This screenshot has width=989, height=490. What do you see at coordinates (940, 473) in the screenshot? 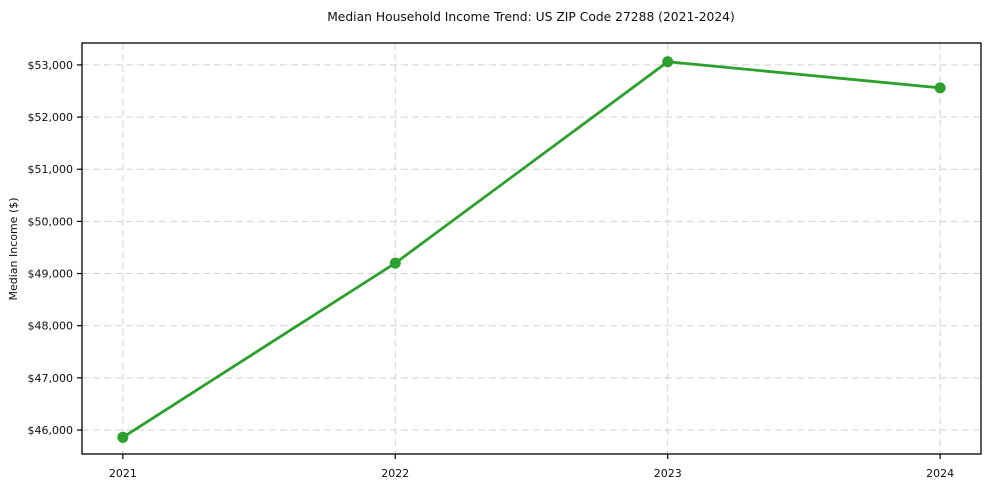
I see `x-tick-label: 2024` at bounding box center [940, 473].